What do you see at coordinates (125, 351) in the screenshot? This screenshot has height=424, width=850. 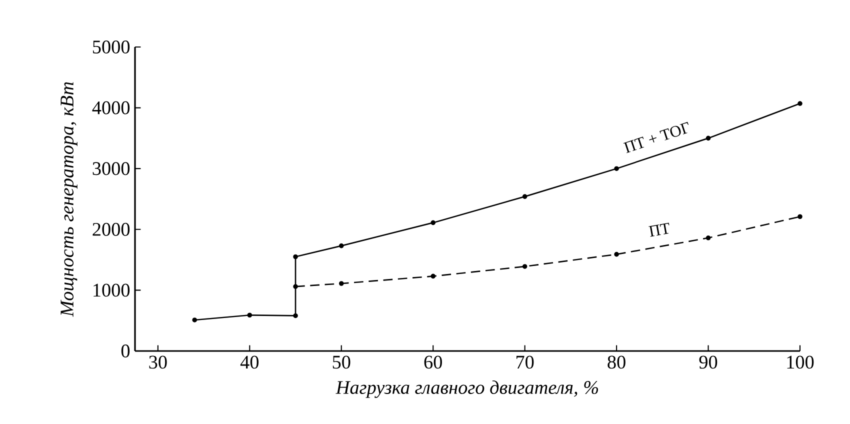 I see `y-tick-label: 0` at bounding box center [125, 351].